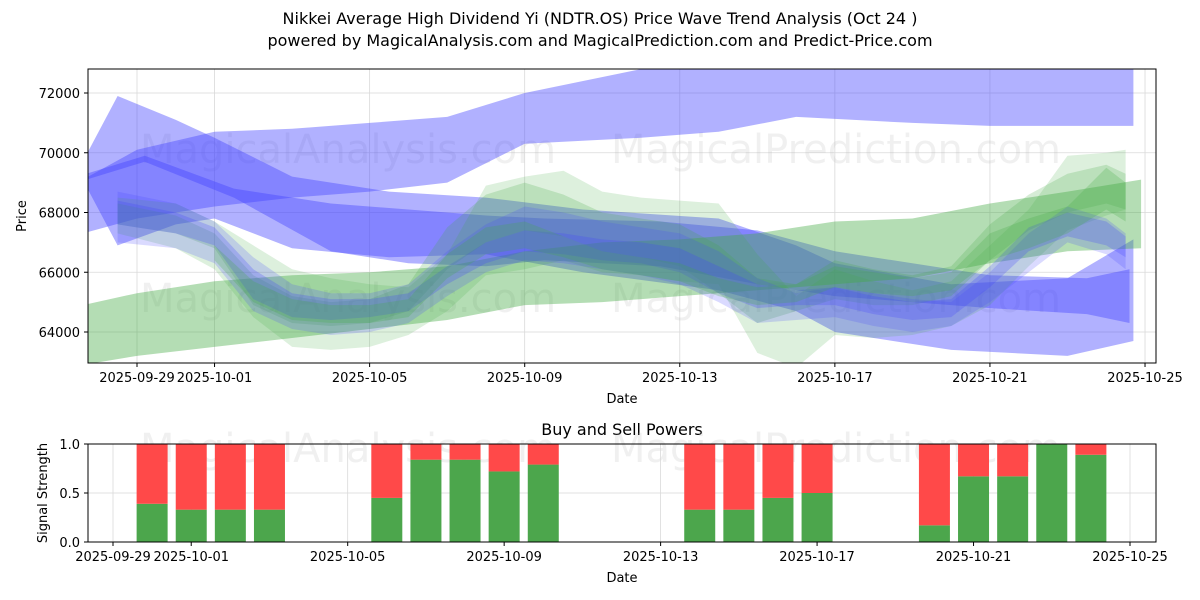  Describe the element at coordinates (621, 493) in the screenshot. I see `signal-bars` at that location.